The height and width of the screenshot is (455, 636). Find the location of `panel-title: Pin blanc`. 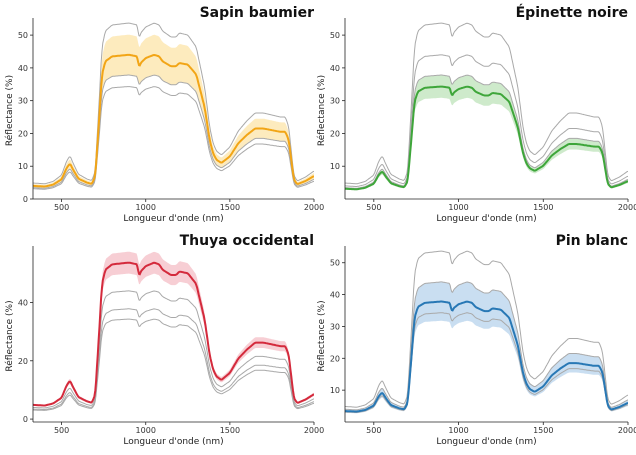

panel-title: Pin blanc is located at coordinates (592, 241).